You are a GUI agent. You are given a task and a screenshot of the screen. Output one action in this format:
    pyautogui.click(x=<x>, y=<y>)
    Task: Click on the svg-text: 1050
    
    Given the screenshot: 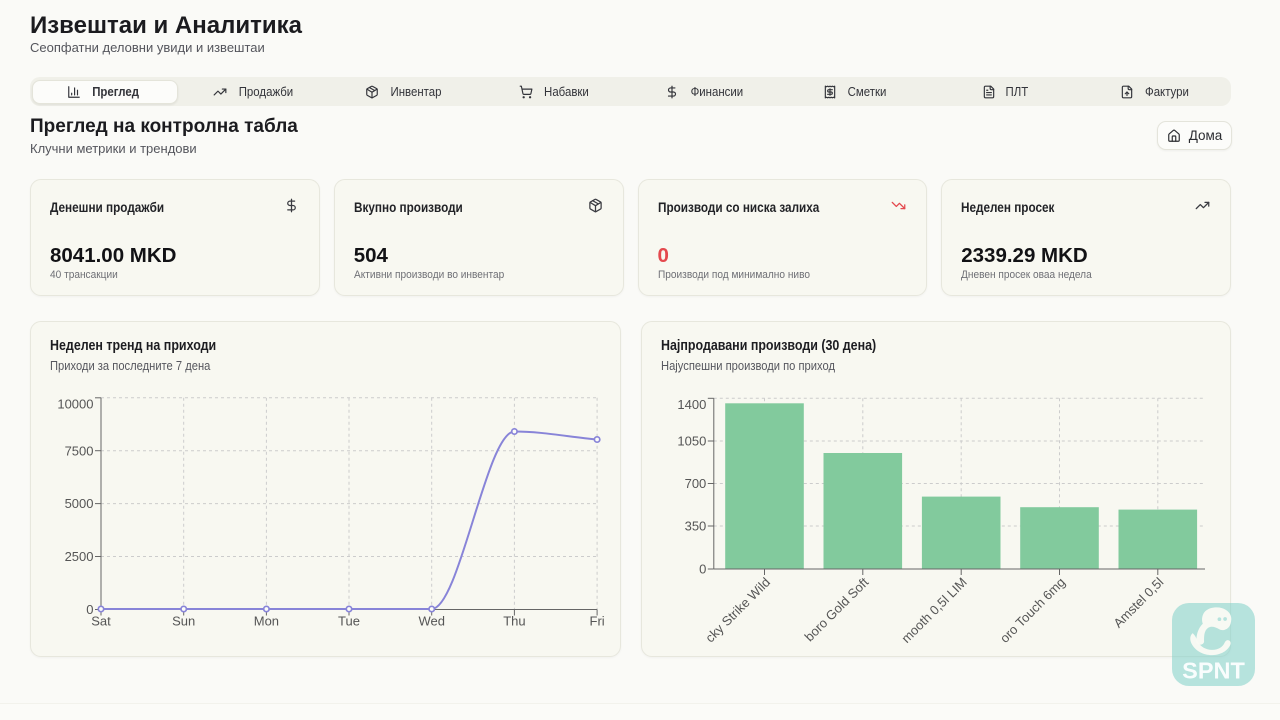 What is the action you would take?
    pyautogui.click(x=691, y=441)
    